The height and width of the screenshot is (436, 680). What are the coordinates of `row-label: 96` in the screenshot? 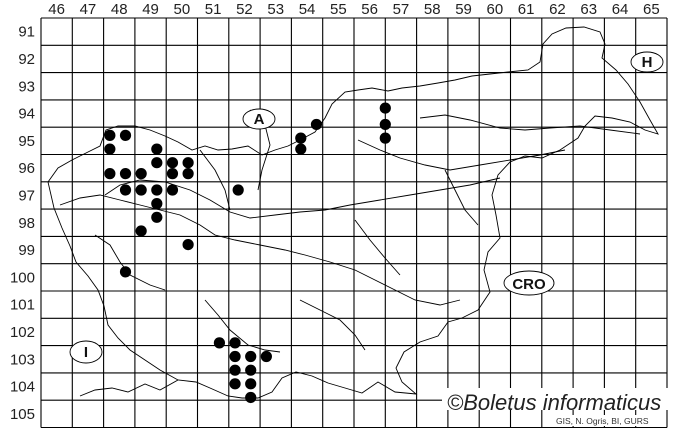 It's located at (26, 168).